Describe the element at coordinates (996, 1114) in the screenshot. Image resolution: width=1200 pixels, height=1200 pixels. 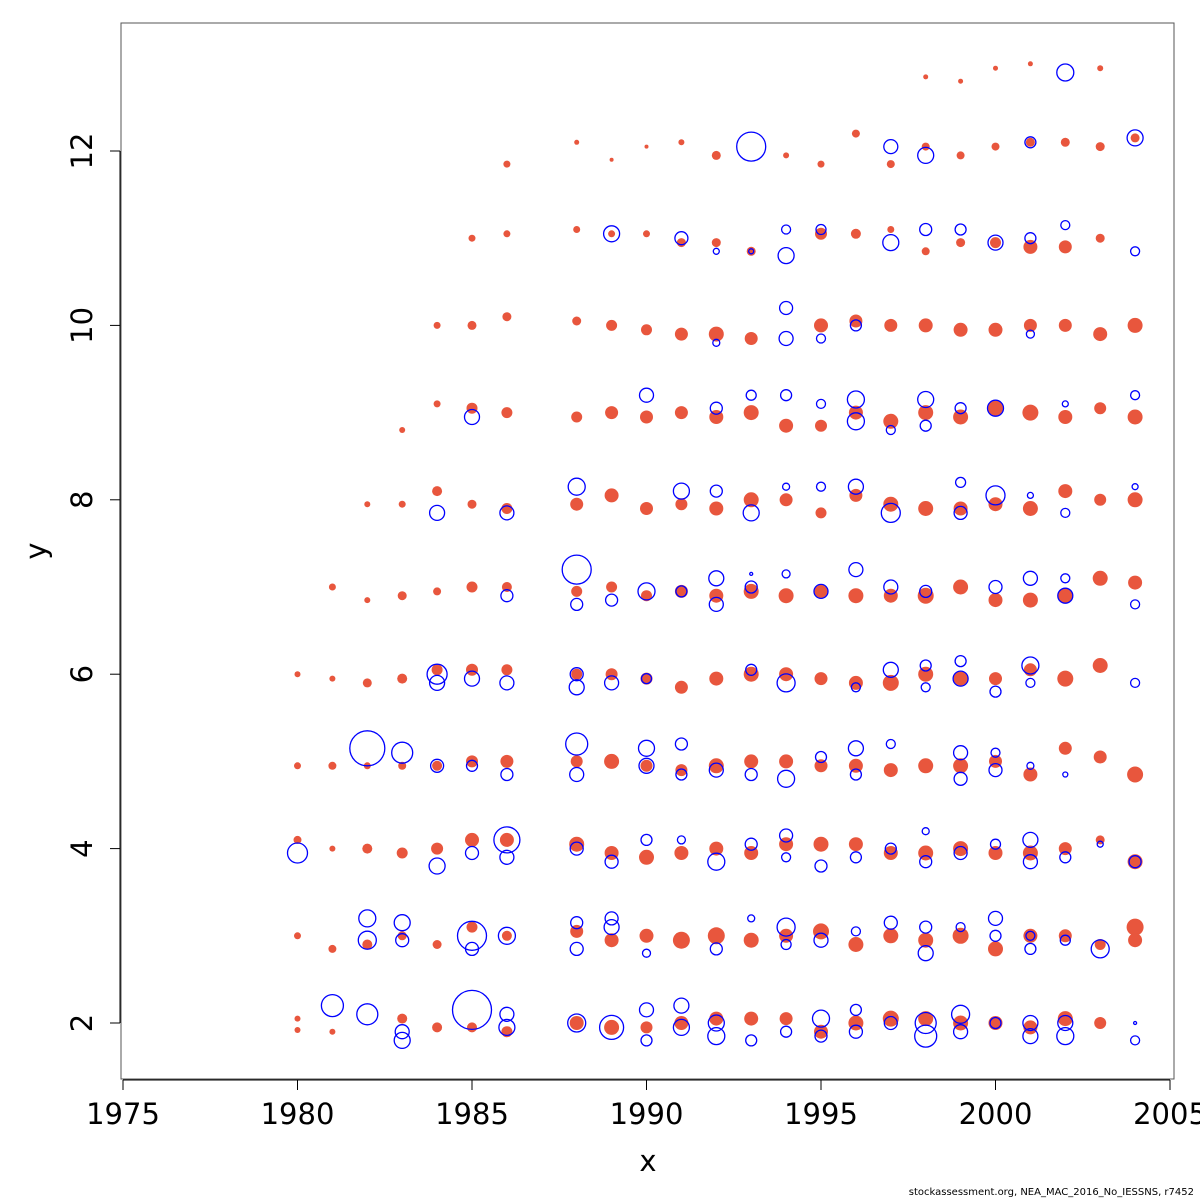
I see `x-tick-label: 2000` at that location.